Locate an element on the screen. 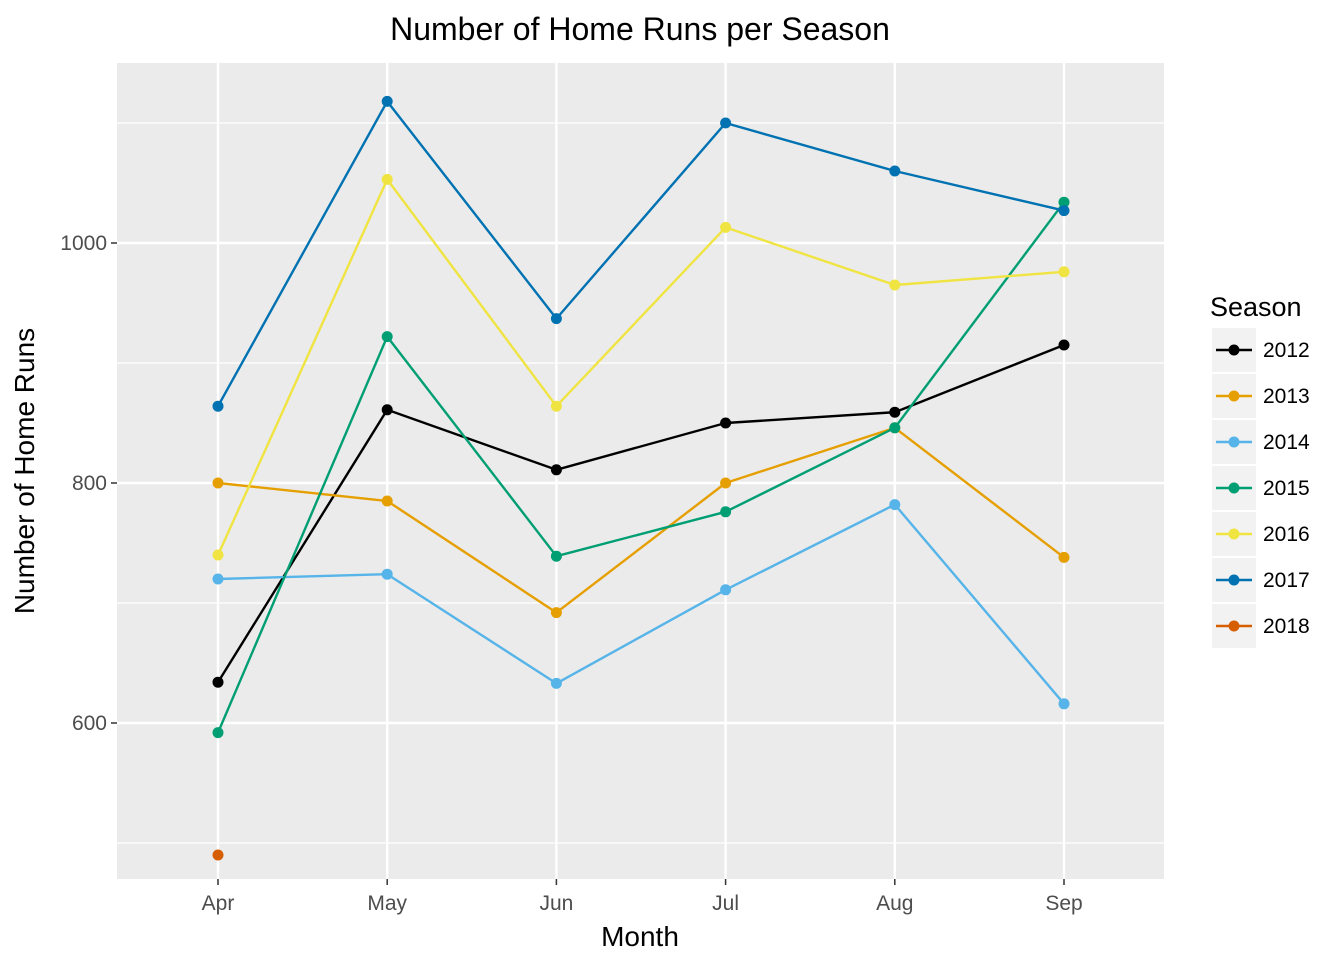 The width and height of the screenshot is (1344, 960). series-line-2013 is located at coordinates (641, 520).